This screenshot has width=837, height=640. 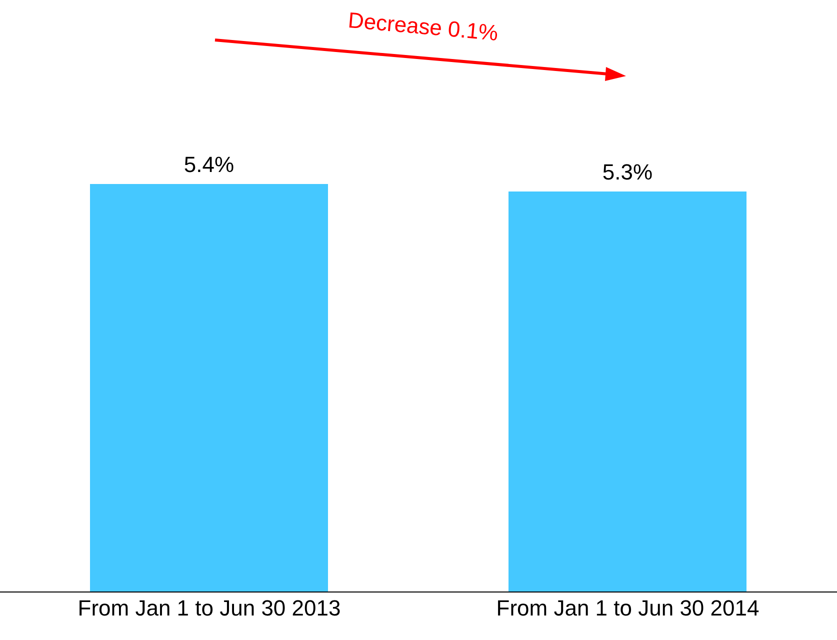 I want to click on text: Decrease 0.1%, so click(x=423, y=27).